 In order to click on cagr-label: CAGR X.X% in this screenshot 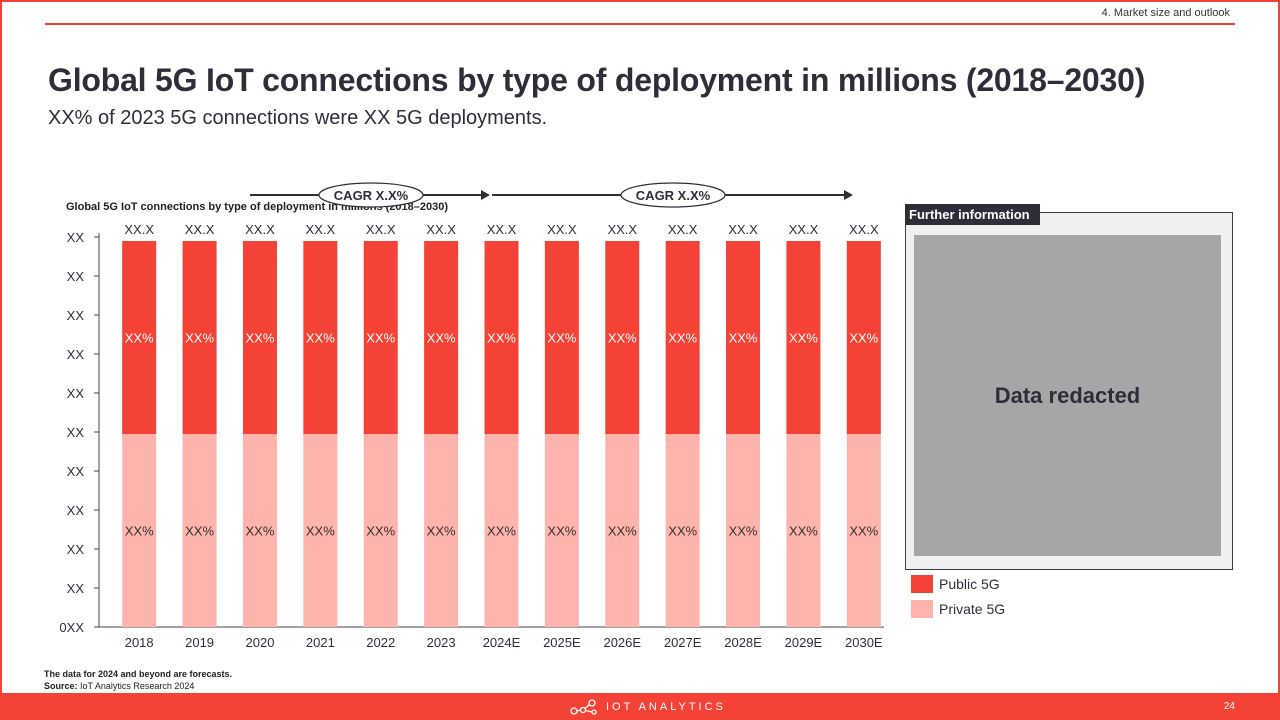, I will do `click(371, 195)`.